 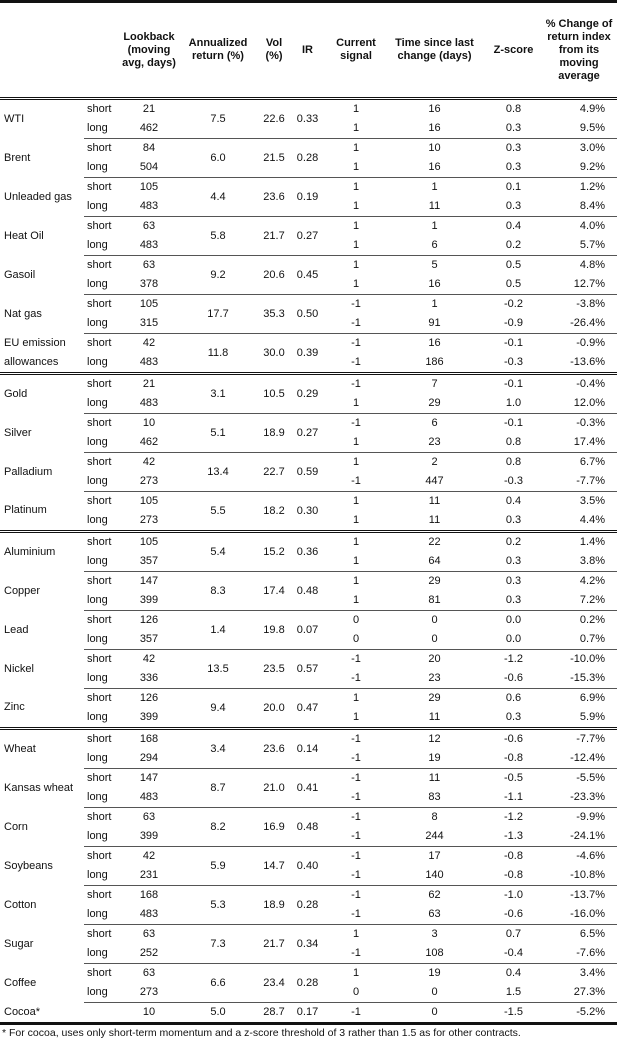 What do you see at coordinates (149, 167) in the screenshot?
I see `lookback-days: 504` at bounding box center [149, 167].